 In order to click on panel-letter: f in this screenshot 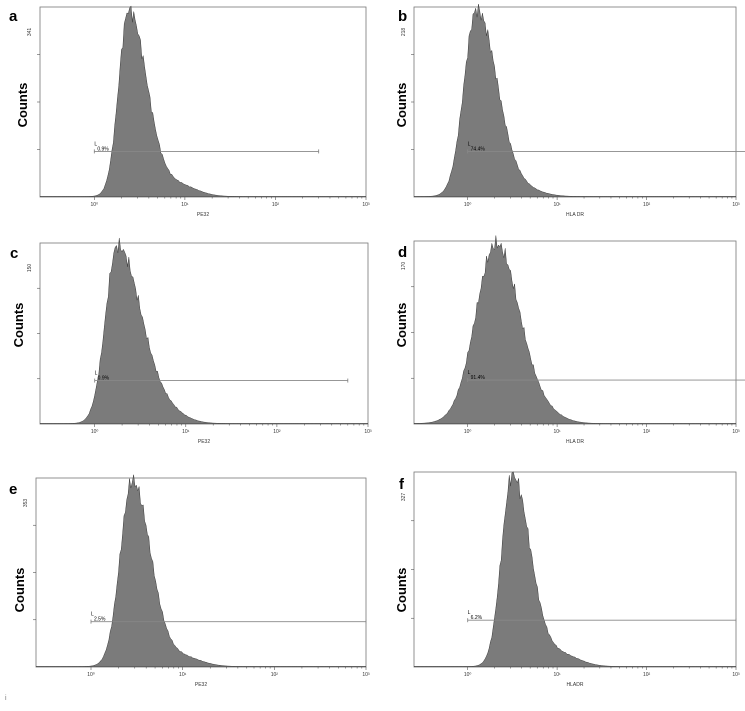, I will do `click(402, 484)`.